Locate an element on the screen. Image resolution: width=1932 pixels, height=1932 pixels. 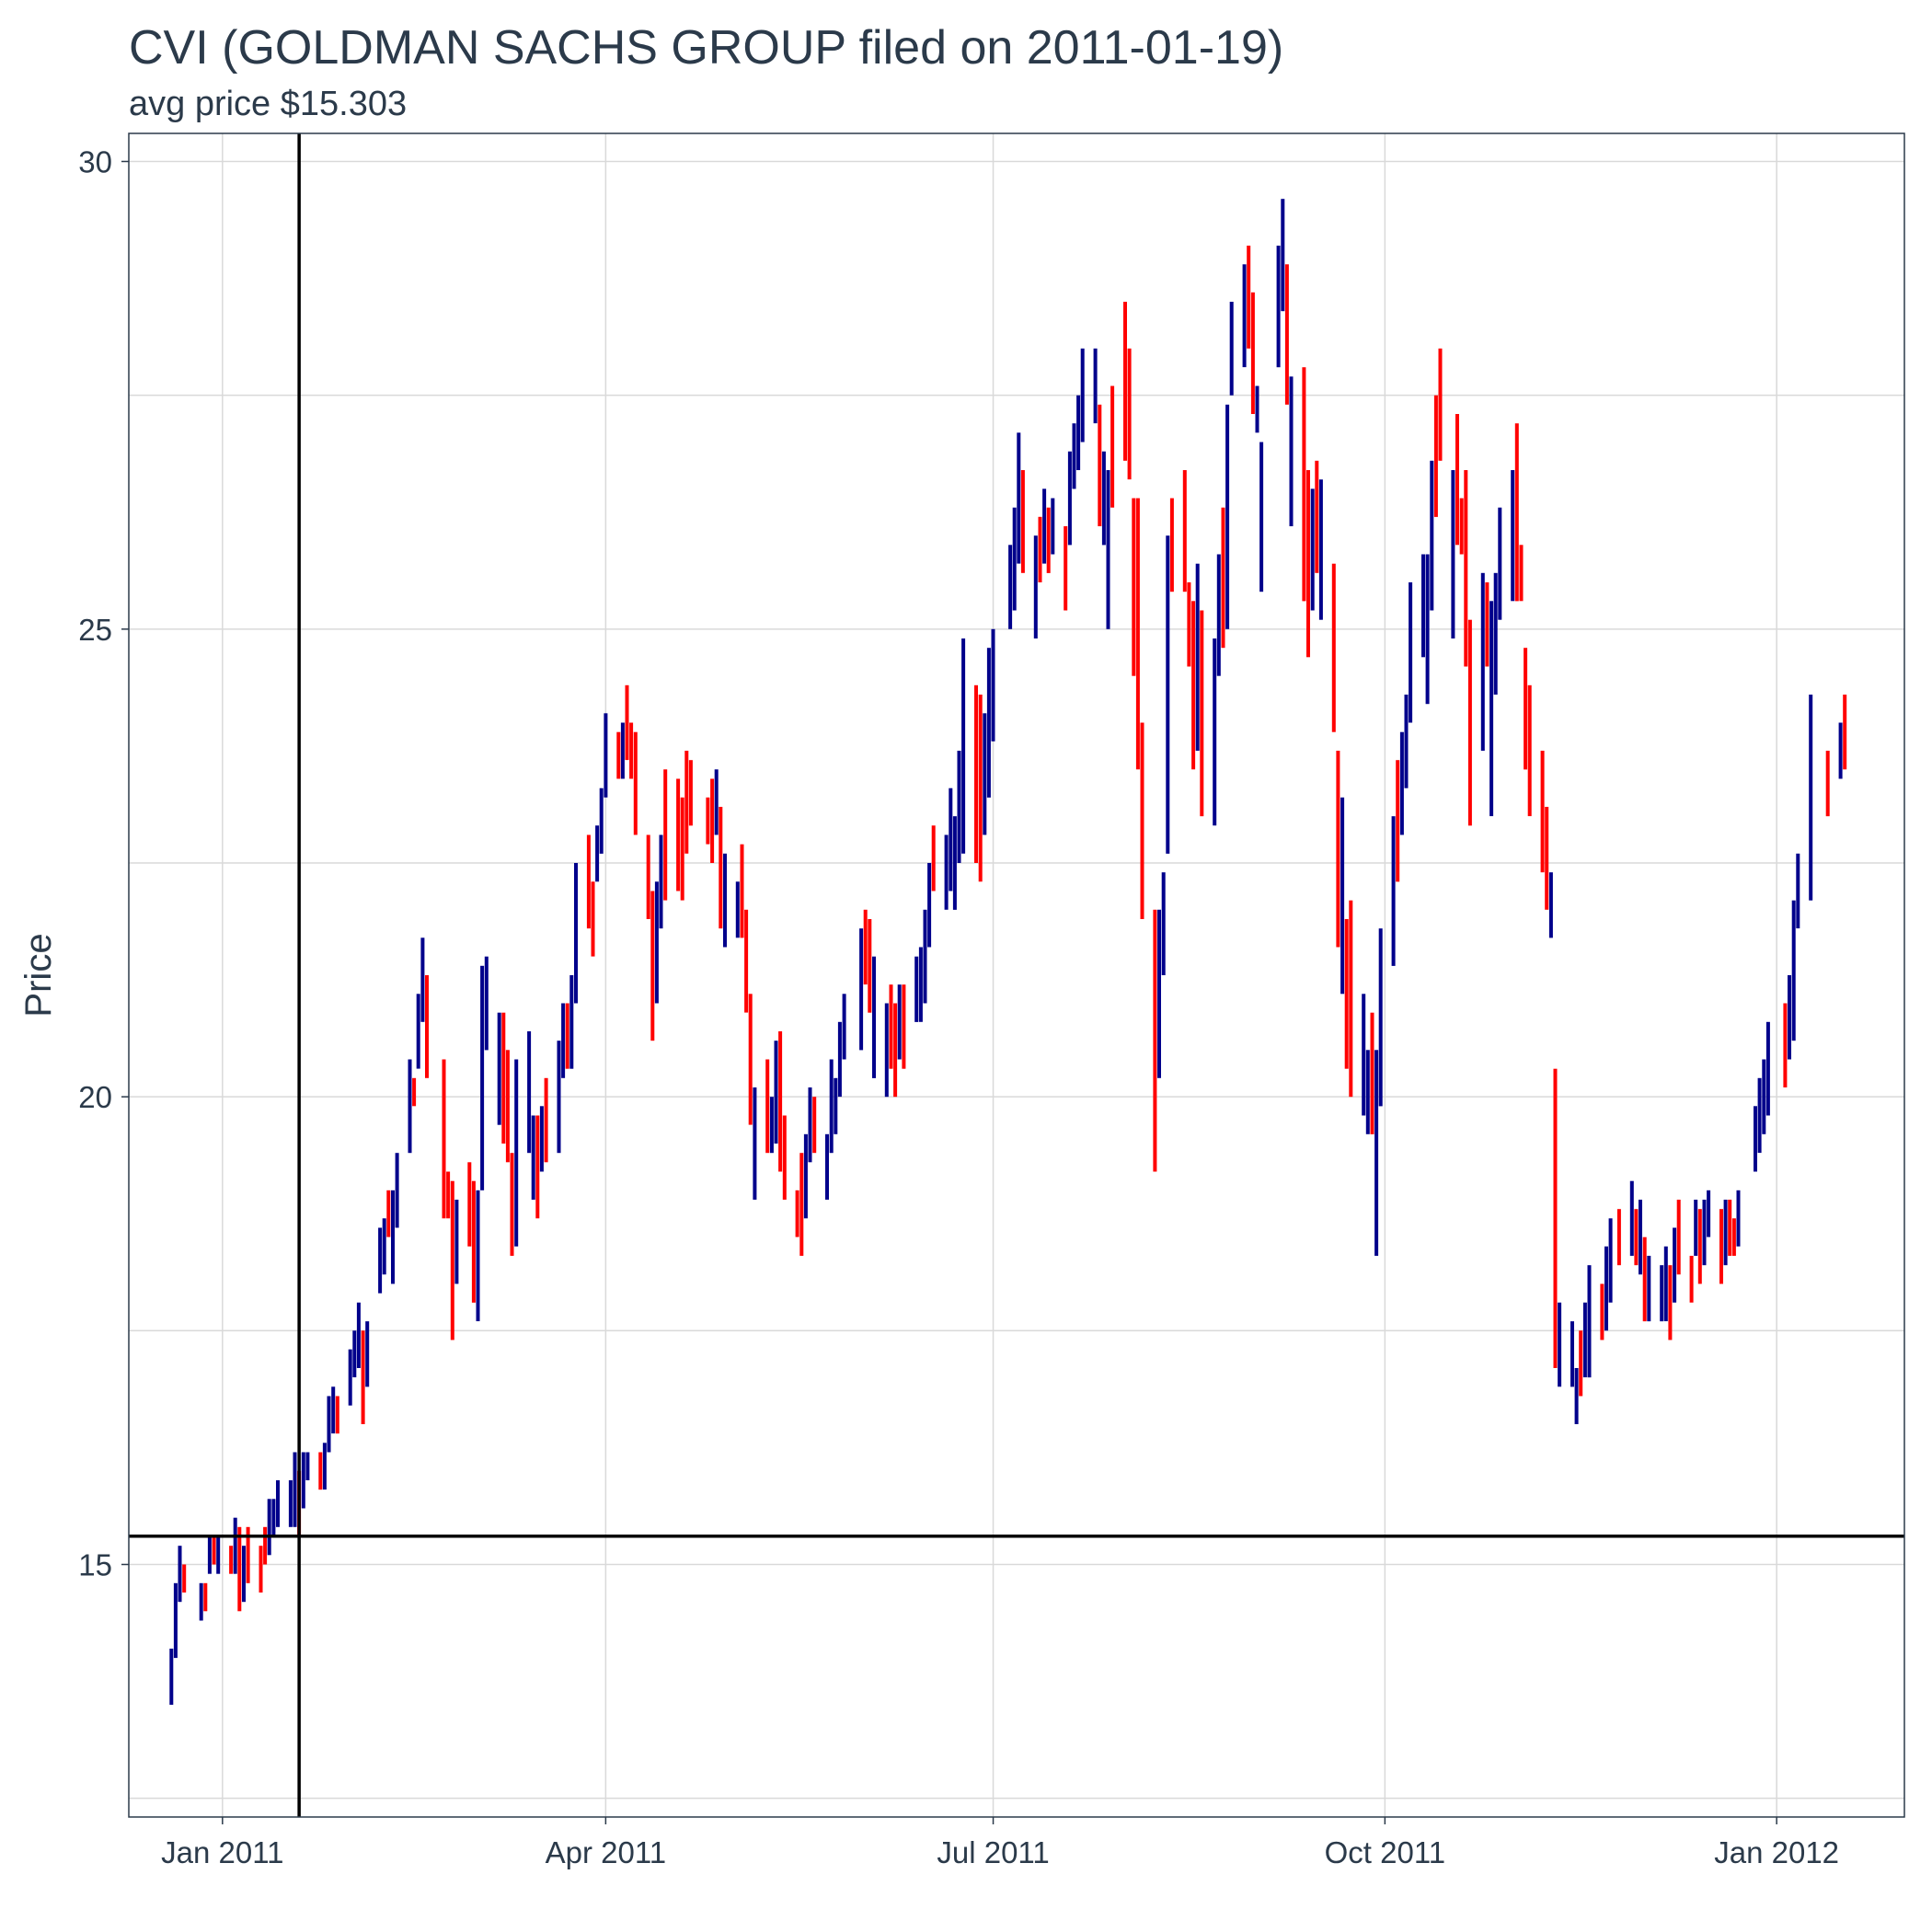
y-axis-ticks: 15 20 25 30 is located at coordinates (103, 863).